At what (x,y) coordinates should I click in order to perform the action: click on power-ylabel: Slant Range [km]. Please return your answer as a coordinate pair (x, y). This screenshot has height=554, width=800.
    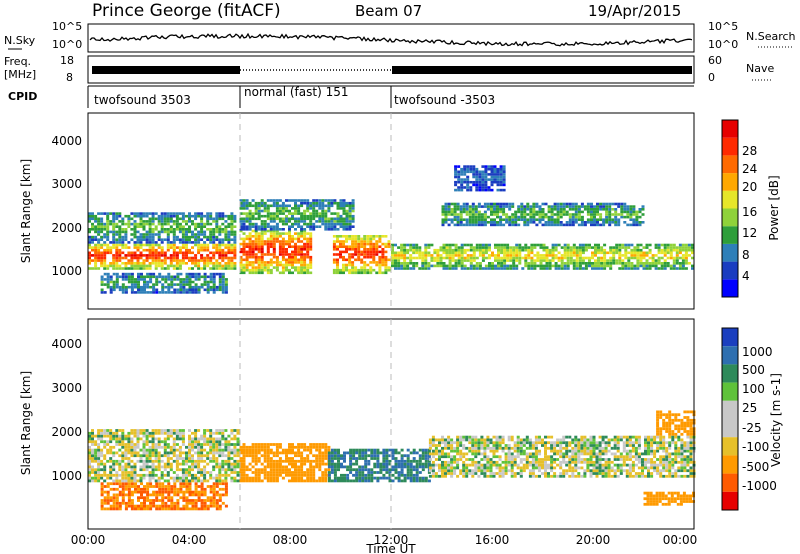
    Looking at the image, I should click on (26, 211).